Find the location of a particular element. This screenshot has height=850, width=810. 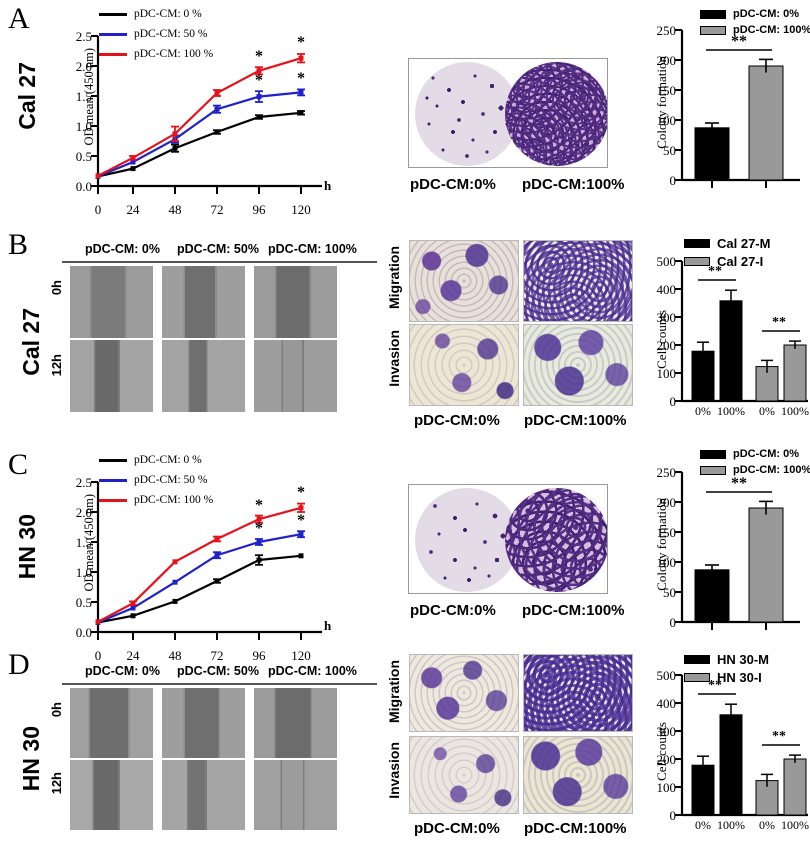

panel-b-cellline-label: Cal 27 is located at coordinates (31, 342).